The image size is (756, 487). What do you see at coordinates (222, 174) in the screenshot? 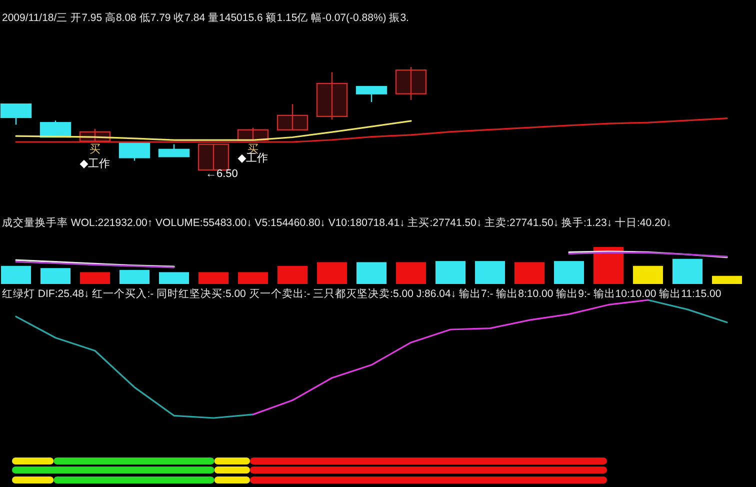
I see `annotation: ←6.50` at bounding box center [222, 174].